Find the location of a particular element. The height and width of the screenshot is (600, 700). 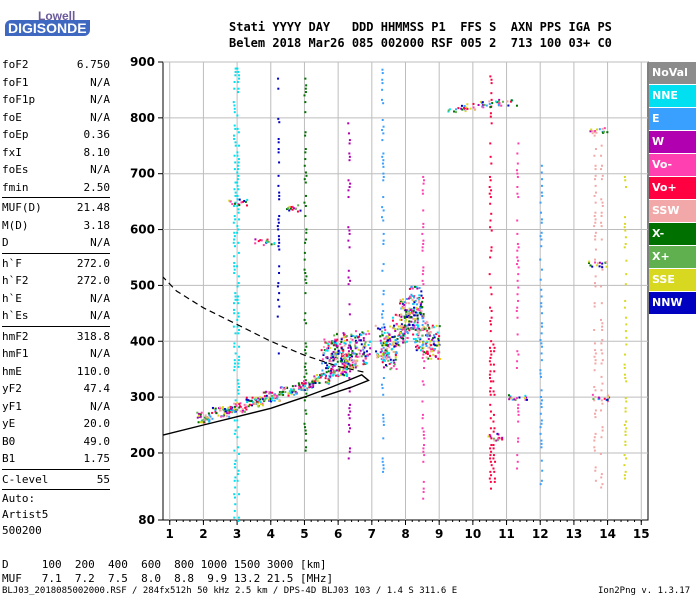

y-tick-label: 700 is located at coordinates (142, 174).